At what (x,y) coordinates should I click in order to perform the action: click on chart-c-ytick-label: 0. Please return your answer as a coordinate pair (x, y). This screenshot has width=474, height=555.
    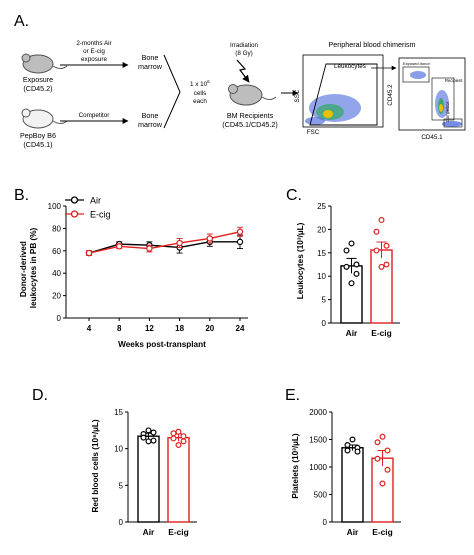
    Looking at the image, I should click on (324, 323).